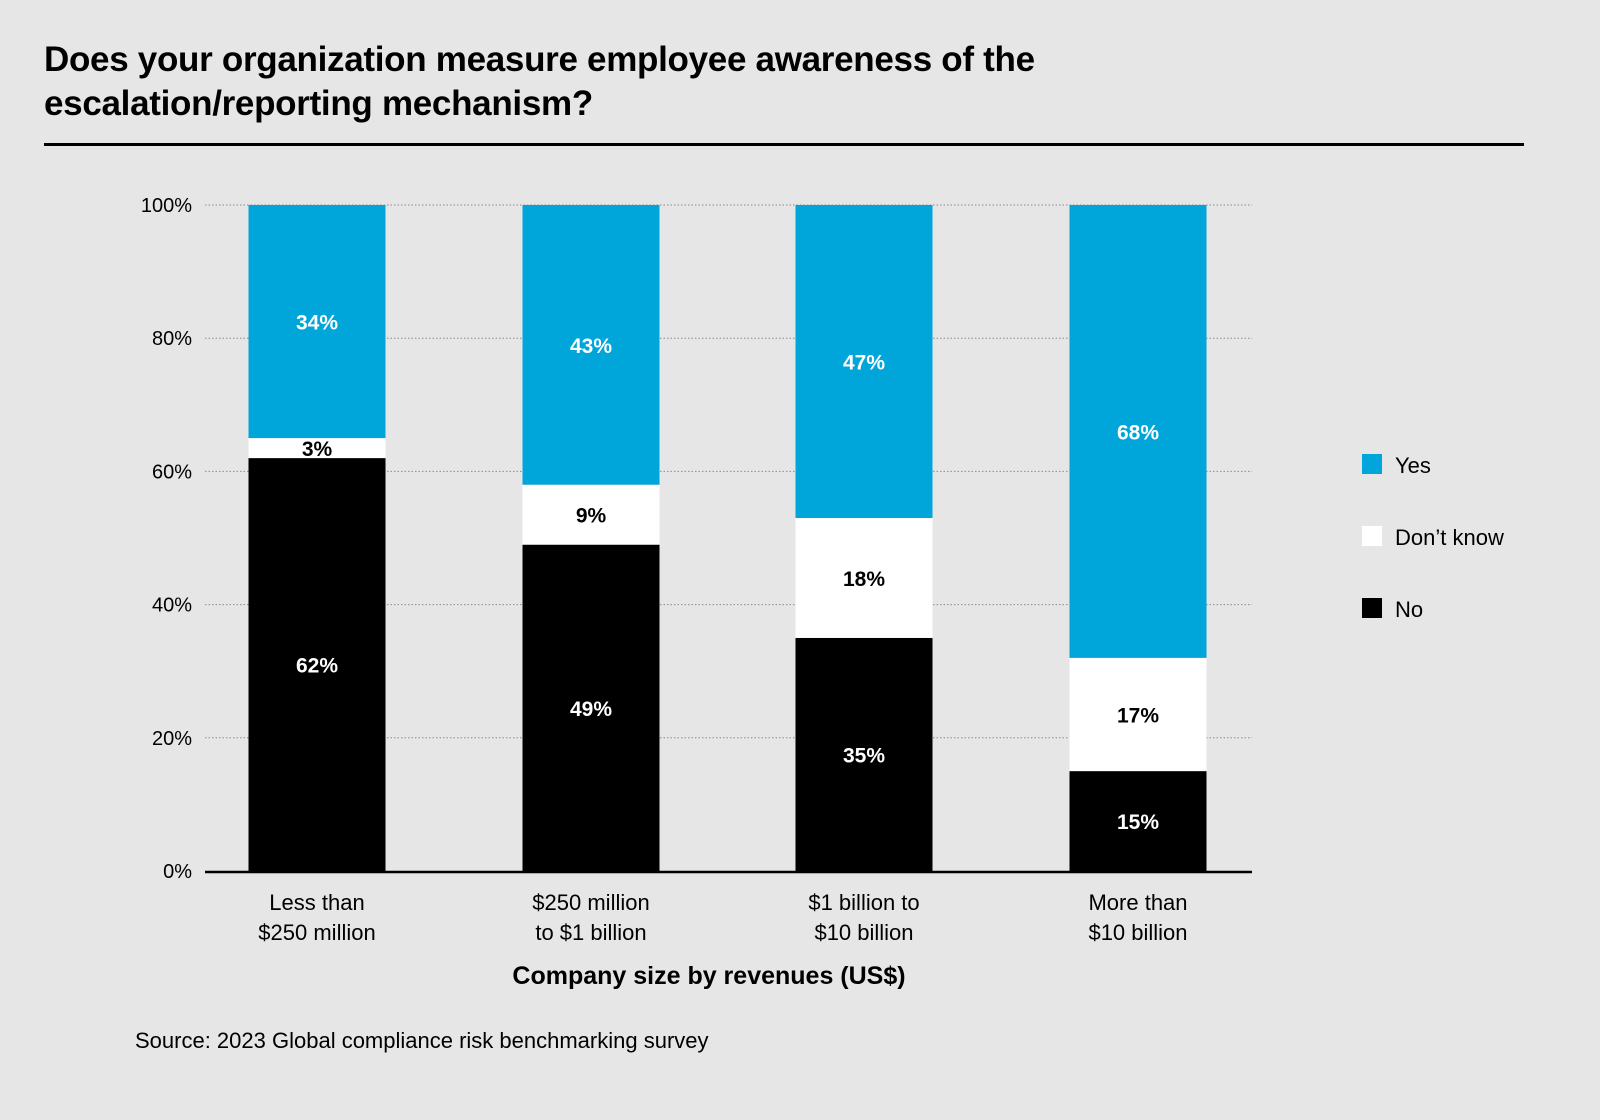 Image resolution: width=1600 pixels, height=1120 pixels. I want to click on x-axis-label: Company size by revenues (US$), so click(708, 976).